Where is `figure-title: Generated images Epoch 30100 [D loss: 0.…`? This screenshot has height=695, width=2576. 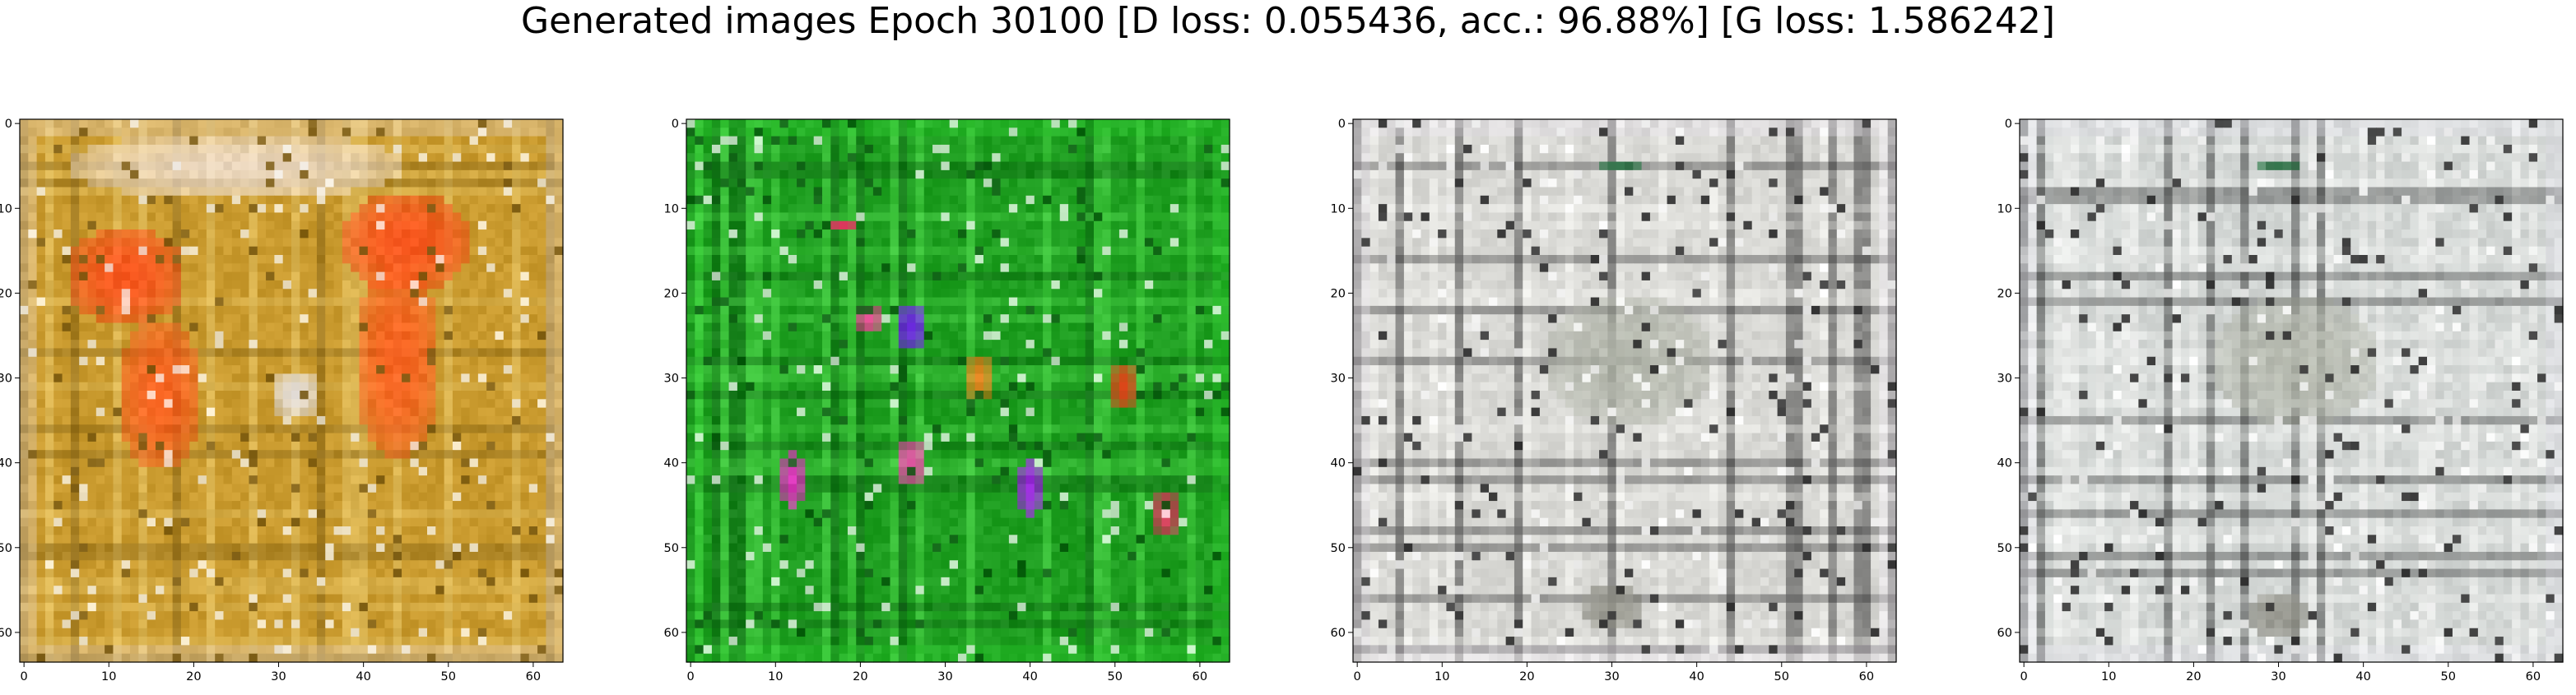 figure-title: Generated images Epoch 30100 [D loss: 0.… is located at coordinates (1288, 21).